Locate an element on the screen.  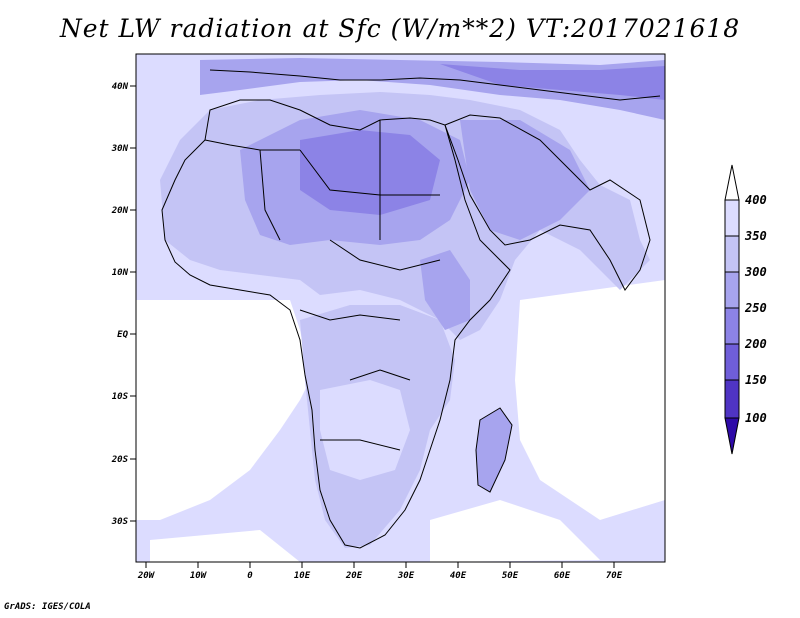
lon-tick-label: 40E is located at coordinates (458, 576).